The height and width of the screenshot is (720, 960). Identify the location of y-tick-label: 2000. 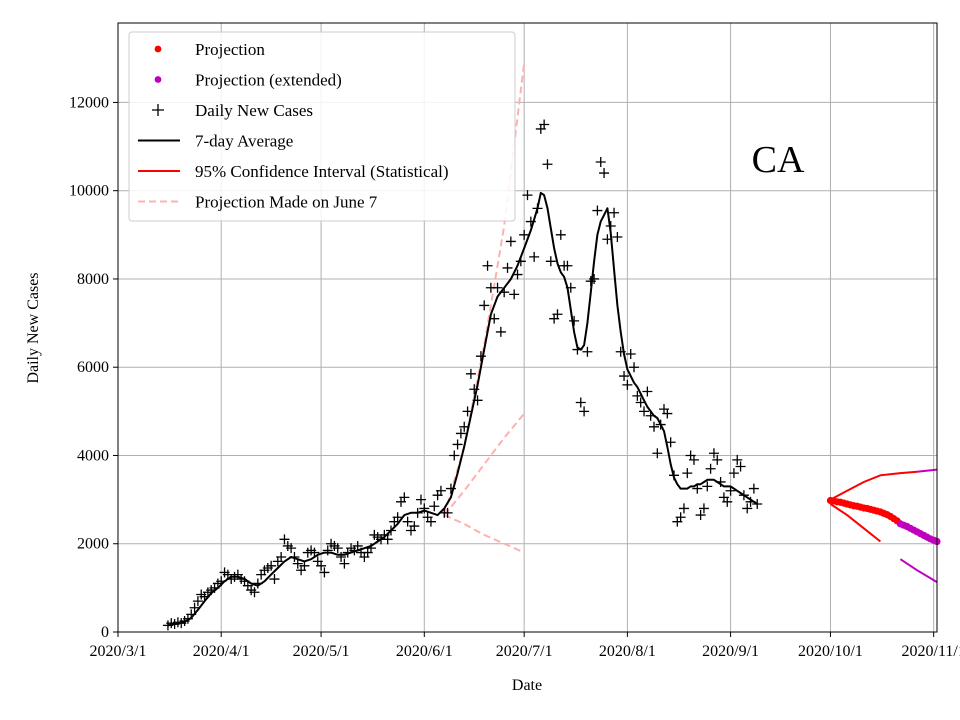
(93, 544).